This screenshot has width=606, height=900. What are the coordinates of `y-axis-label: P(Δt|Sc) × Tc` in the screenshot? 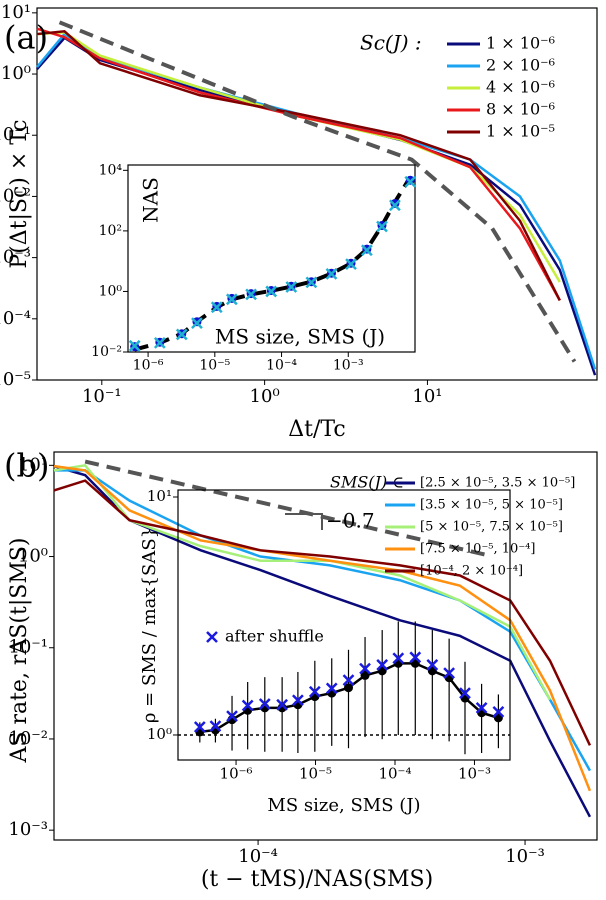 It's located at (19, 193).